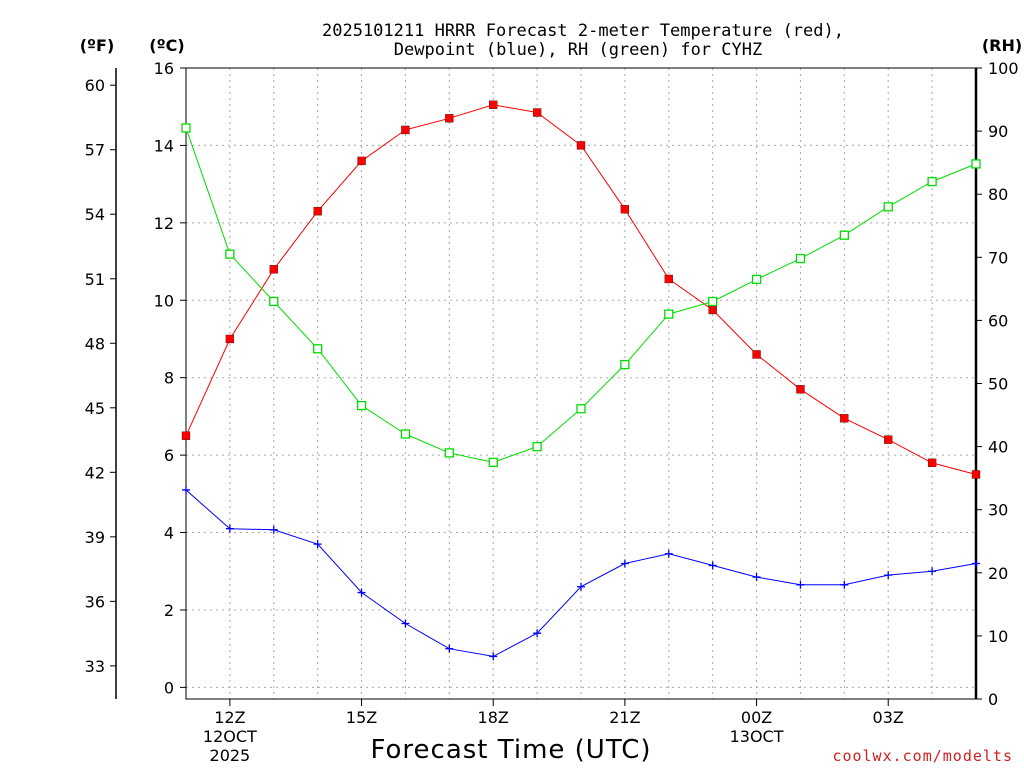  I want to click on fahrenheit-tick-label: 42, so click(95, 472).